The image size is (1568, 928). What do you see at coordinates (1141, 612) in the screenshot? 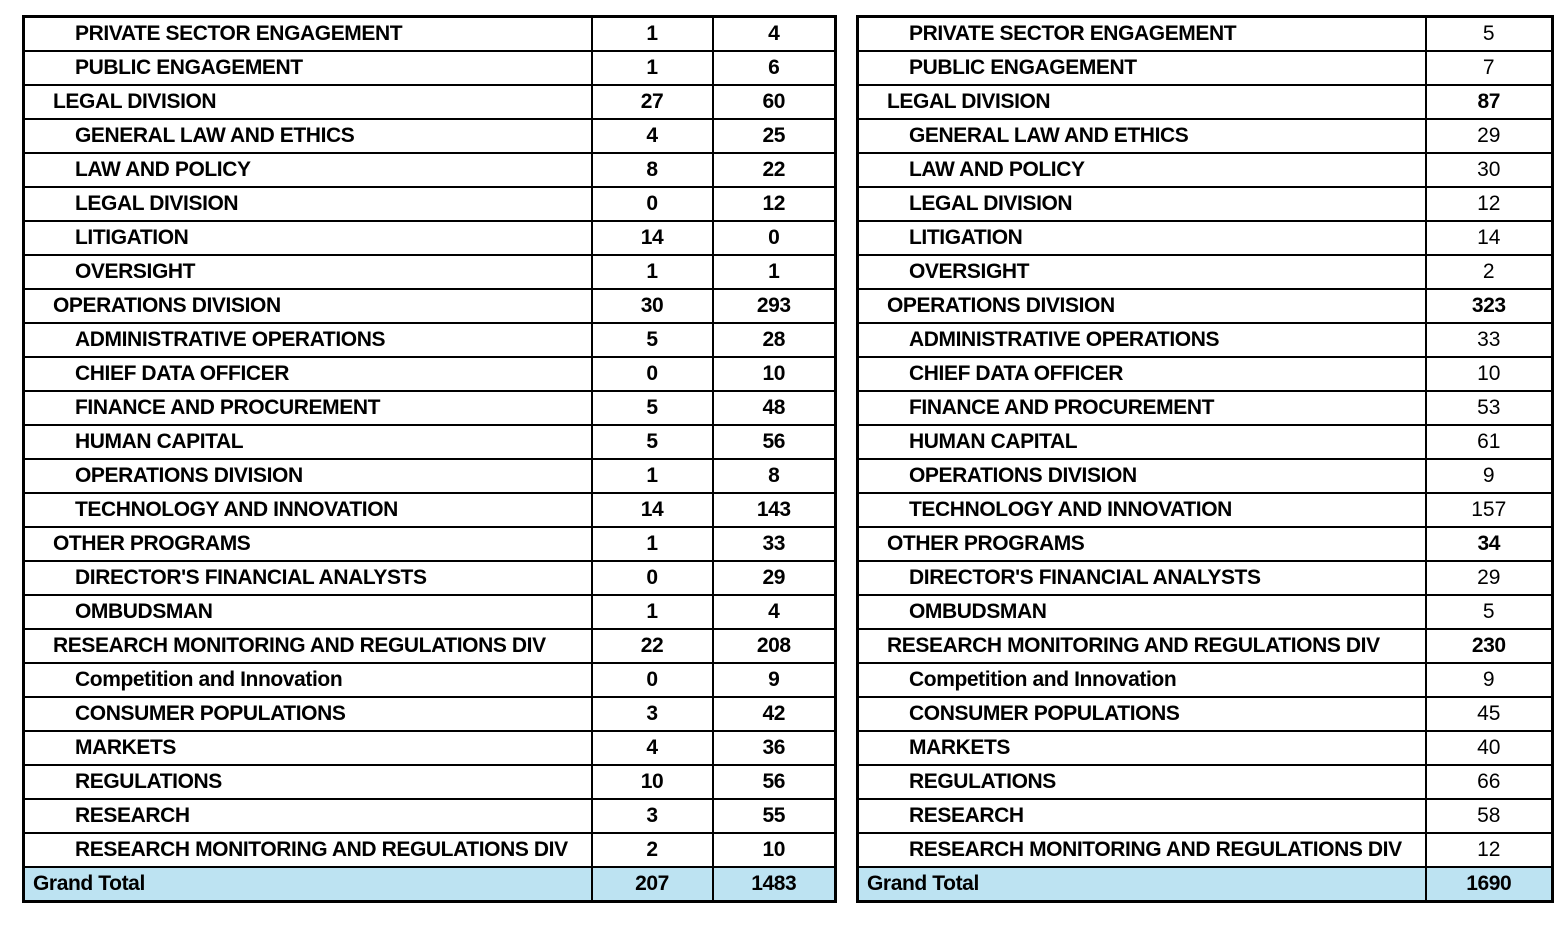
I see `row-label-cell: OMBUDSMAN` at bounding box center [1141, 612].